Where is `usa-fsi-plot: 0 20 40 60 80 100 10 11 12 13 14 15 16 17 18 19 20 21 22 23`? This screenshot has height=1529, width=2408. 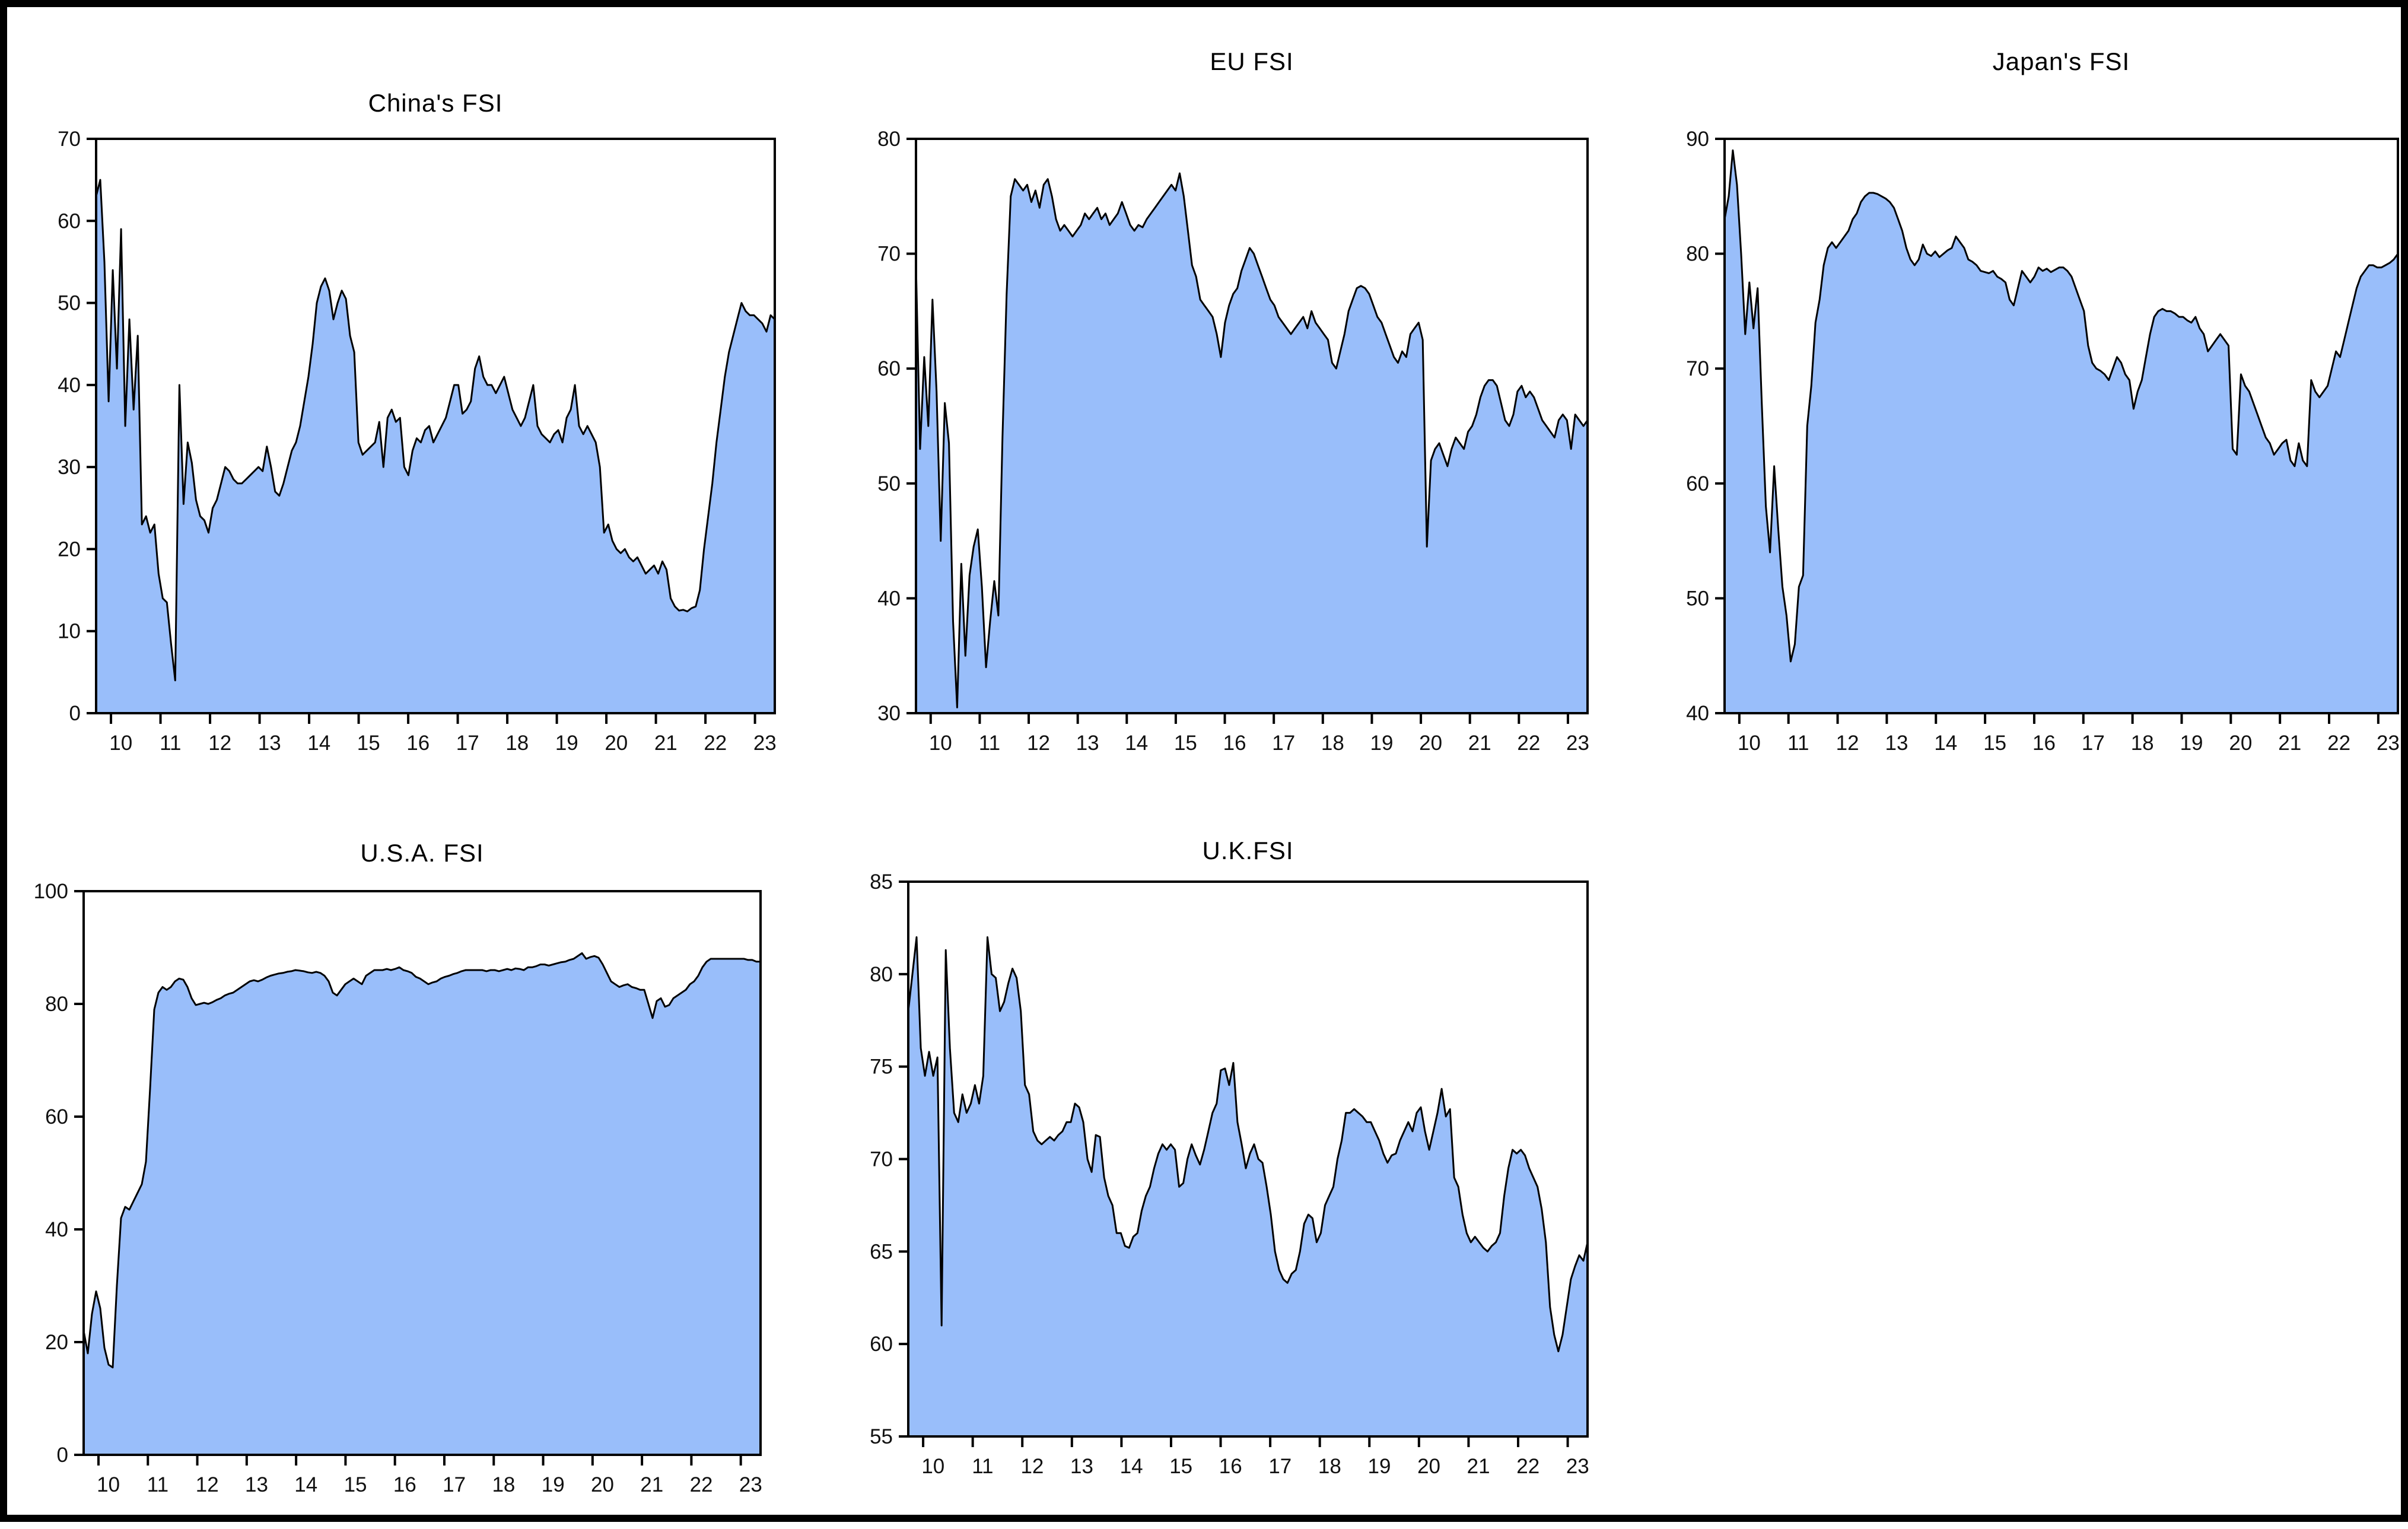
usa-fsi-plot: 0 20 40 60 80 100 10 11 12 13 14 15 16 17 18 19 20 21 22 23 is located at coordinates (398, 1188).